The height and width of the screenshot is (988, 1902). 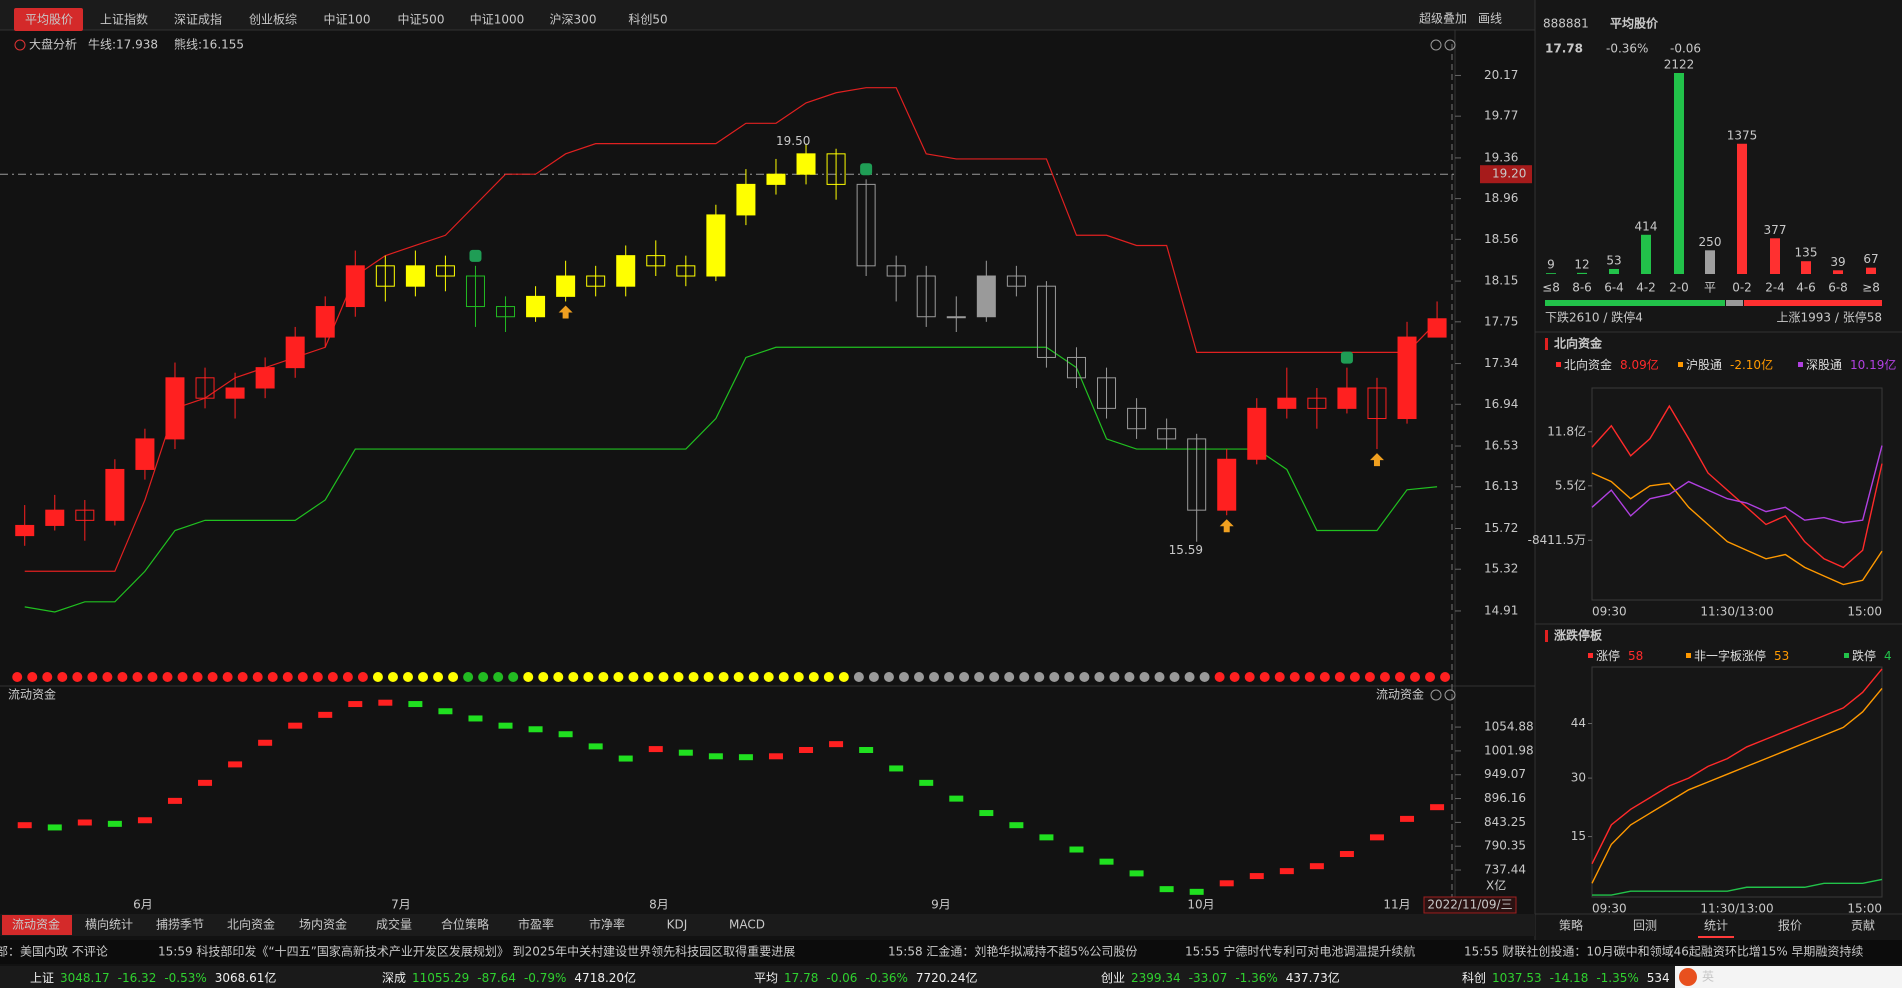 I want to click on news-item: 15:55 财联社创投通：10月碳中和领域46起融资环比增15% 早期融资持续, so click(x=1663, y=951).